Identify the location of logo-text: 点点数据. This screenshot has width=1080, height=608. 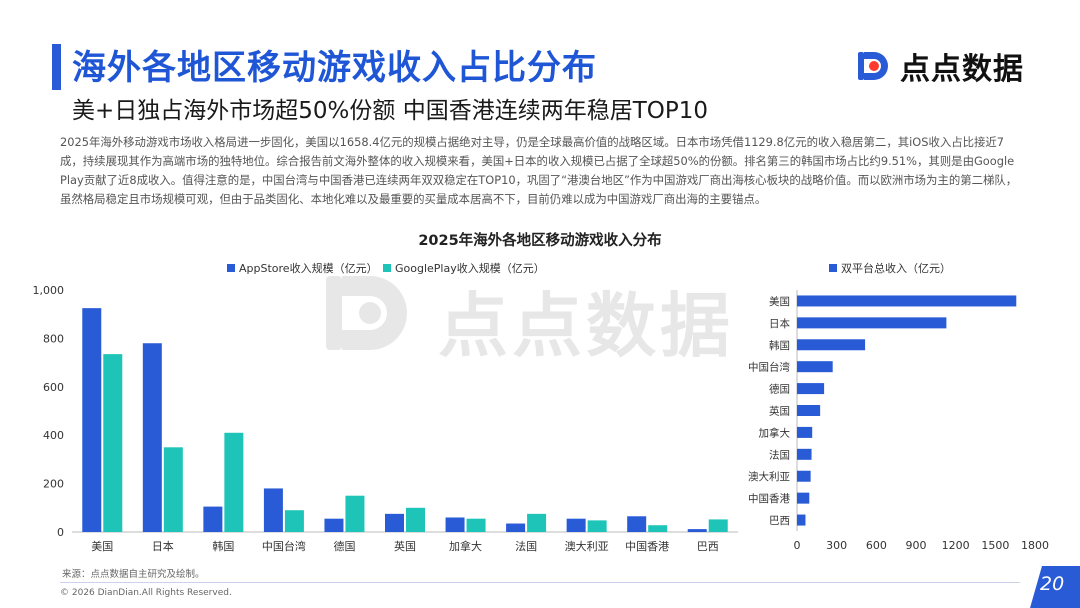
(962, 69).